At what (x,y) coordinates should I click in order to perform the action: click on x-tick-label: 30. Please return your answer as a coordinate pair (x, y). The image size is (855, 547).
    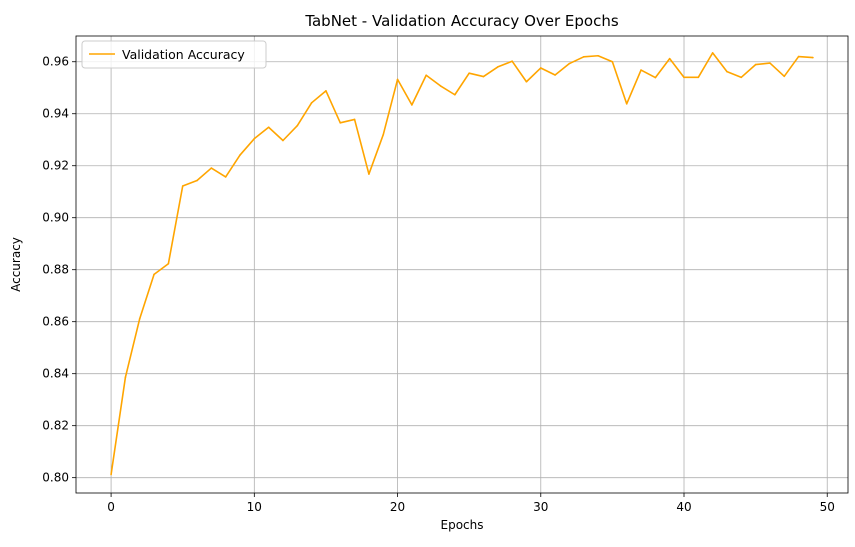
    Looking at the image, I should click on (540, 507).